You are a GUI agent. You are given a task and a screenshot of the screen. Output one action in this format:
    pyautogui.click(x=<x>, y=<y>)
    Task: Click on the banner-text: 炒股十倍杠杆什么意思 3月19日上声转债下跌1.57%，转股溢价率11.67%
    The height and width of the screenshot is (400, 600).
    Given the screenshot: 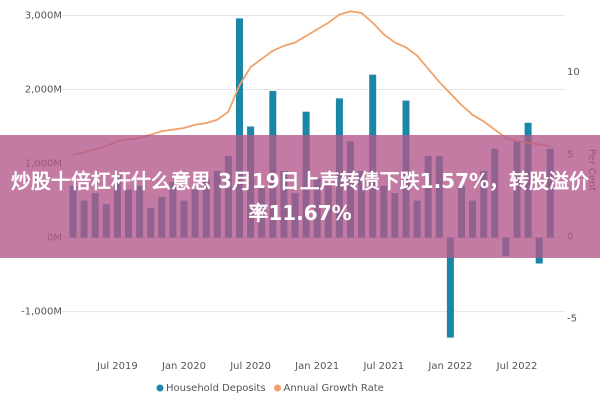 What is the action you would take?
    pyautogui.click(x=300, y=196)
    